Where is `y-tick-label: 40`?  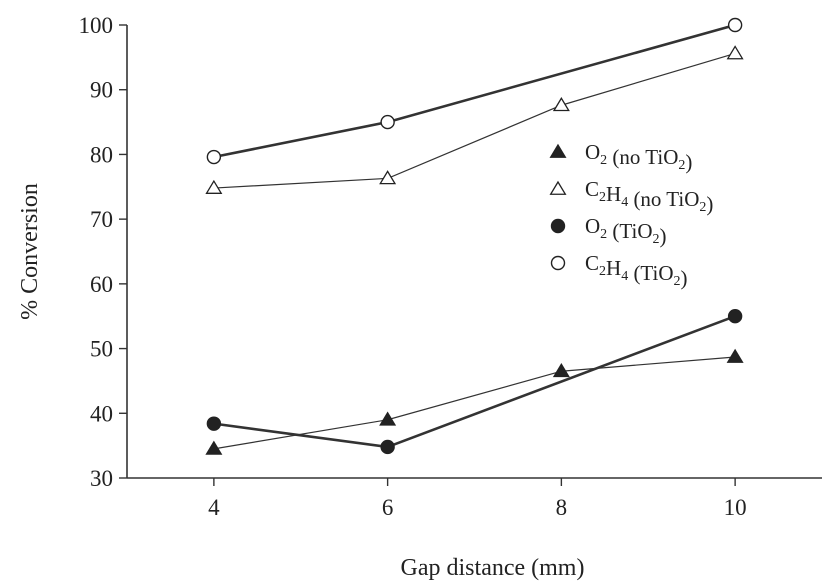
y-tick-label: 40 is located at coordinates (101, 413).